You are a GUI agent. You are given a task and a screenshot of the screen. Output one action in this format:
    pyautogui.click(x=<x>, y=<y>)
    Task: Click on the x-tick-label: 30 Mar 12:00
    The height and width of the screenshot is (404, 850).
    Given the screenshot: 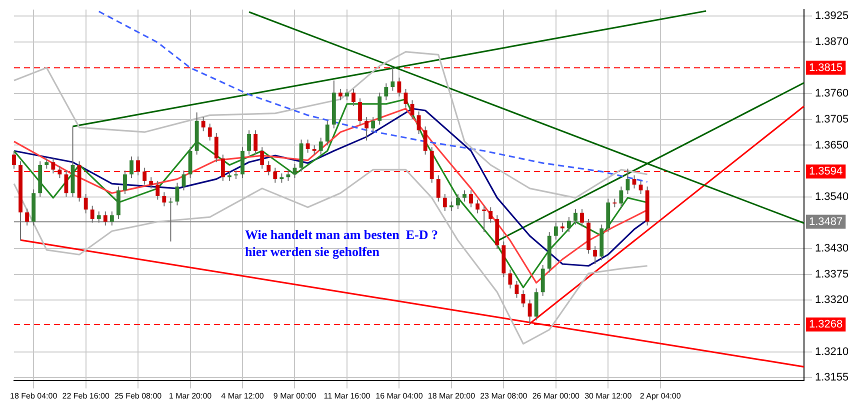 What is the action you would take?
    pyautogui.click(x=608, y=395)
    